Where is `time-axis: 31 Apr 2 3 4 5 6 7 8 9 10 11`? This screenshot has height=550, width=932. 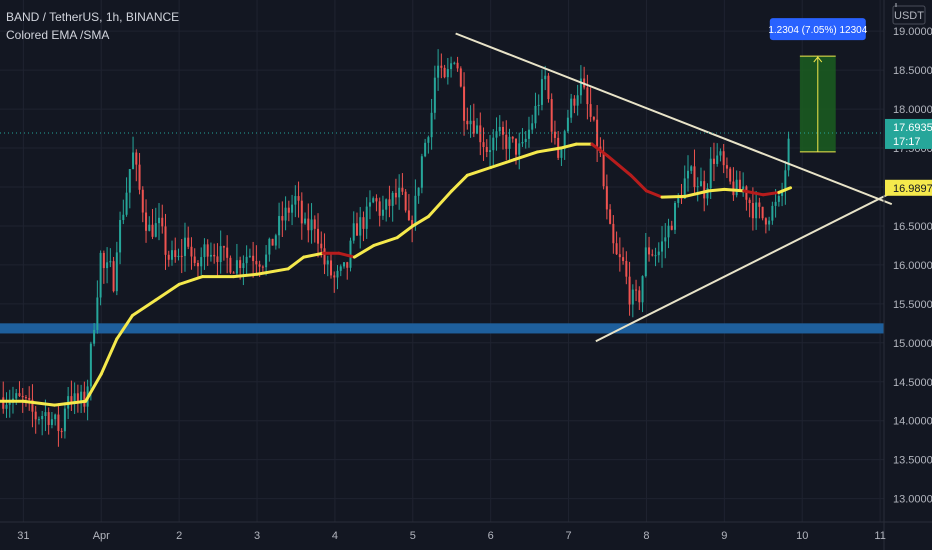
time-axis: 31 Apr 2 3 4 5 6 7 8 9 10 11 is located at coordinates (466, 531).